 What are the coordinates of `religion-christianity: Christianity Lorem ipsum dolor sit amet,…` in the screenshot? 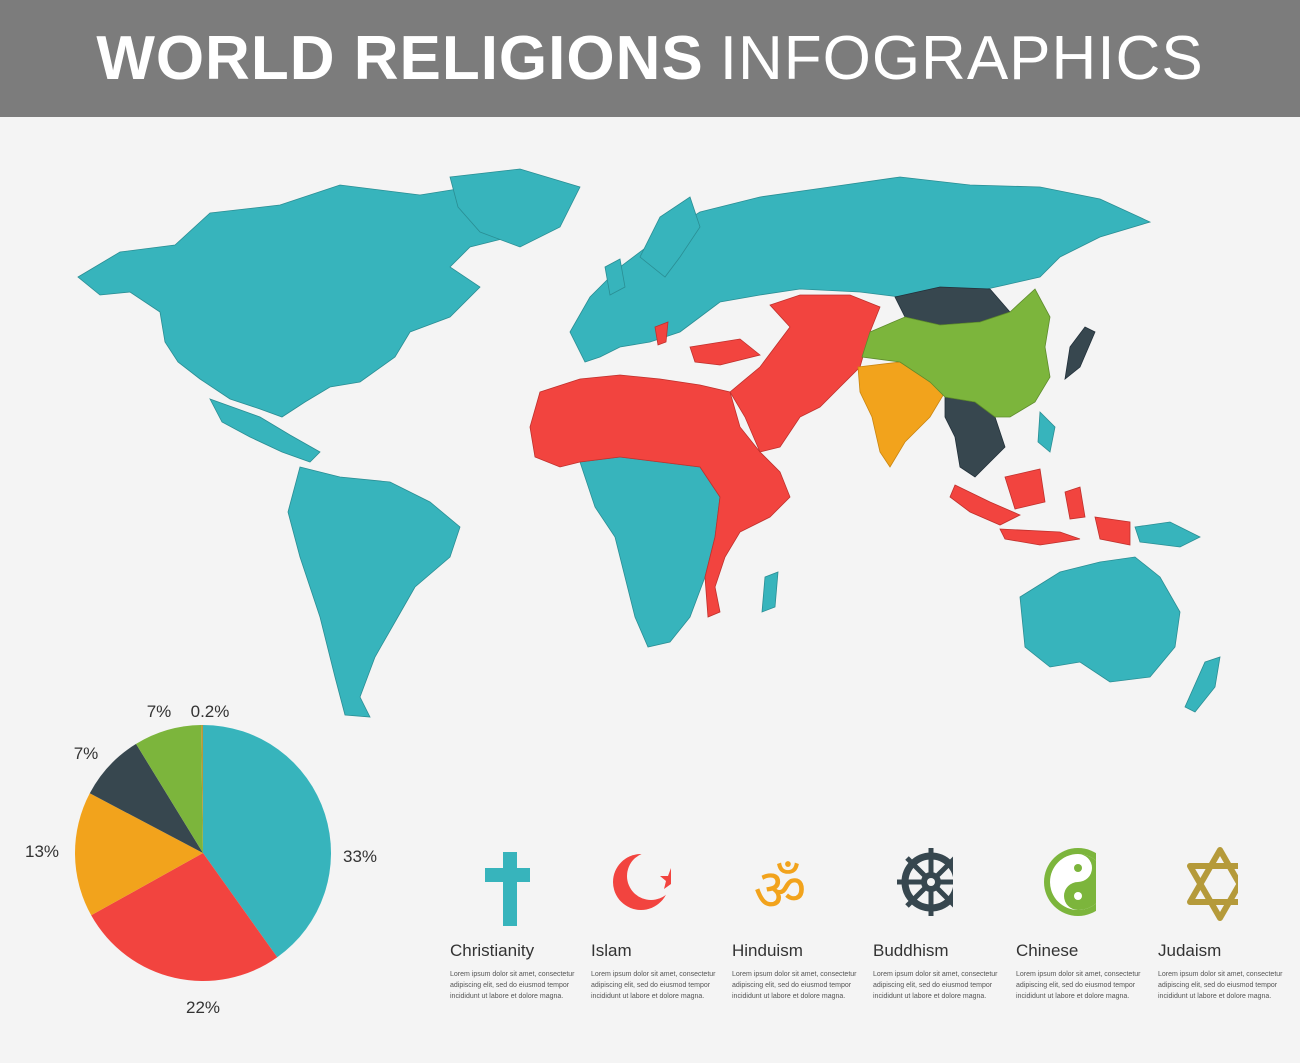 It's located at (521, 921).